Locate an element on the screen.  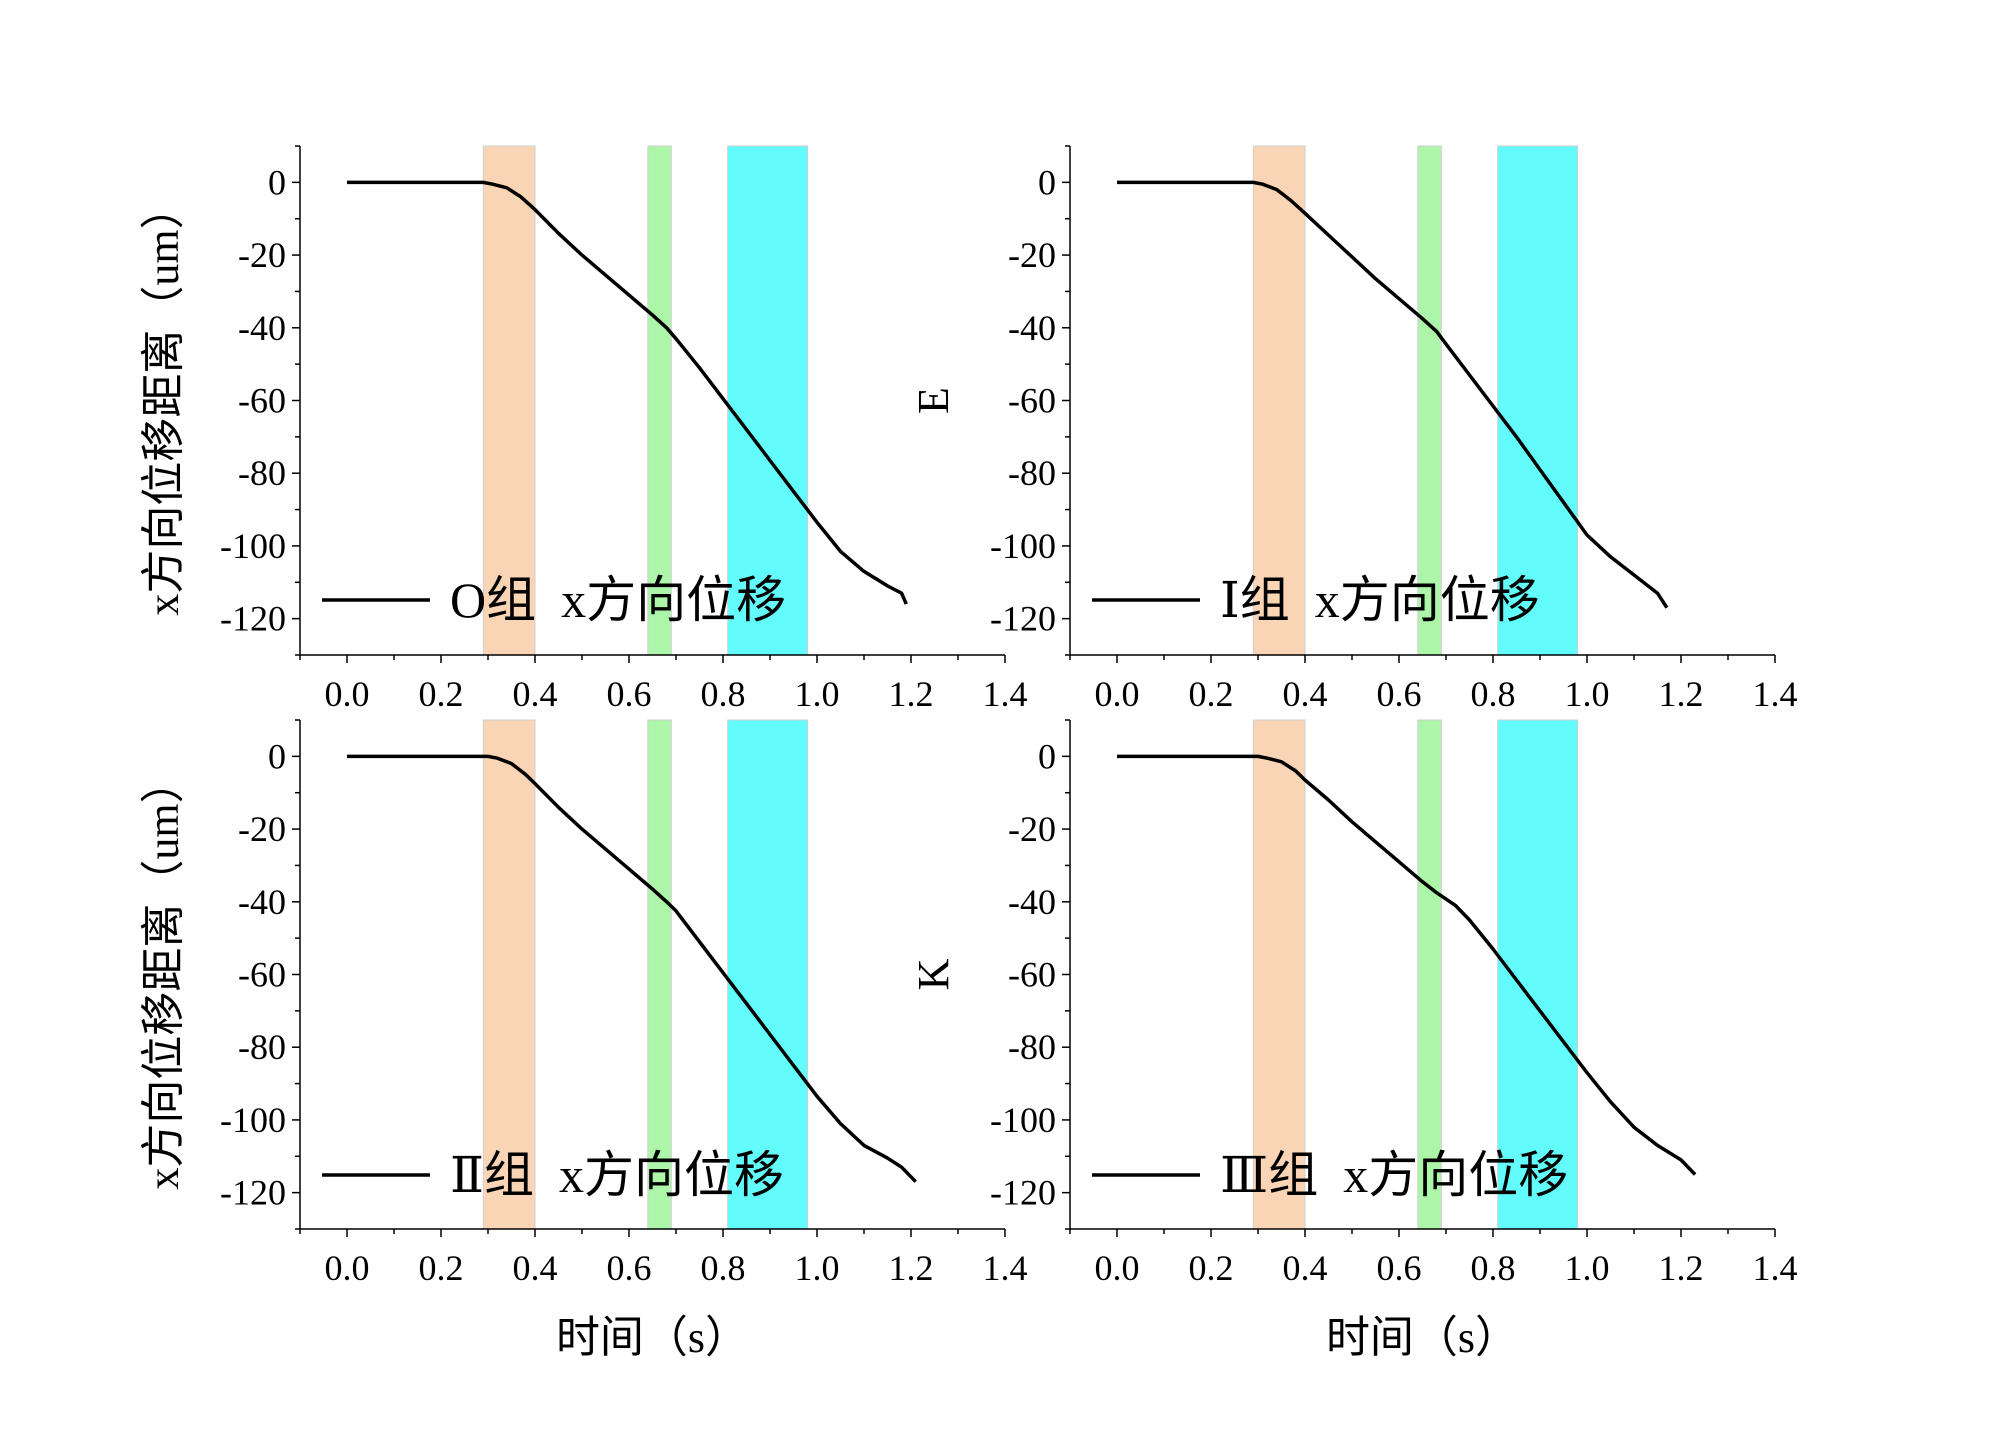
y-axis-title: E is located at coordinates (933, 400).